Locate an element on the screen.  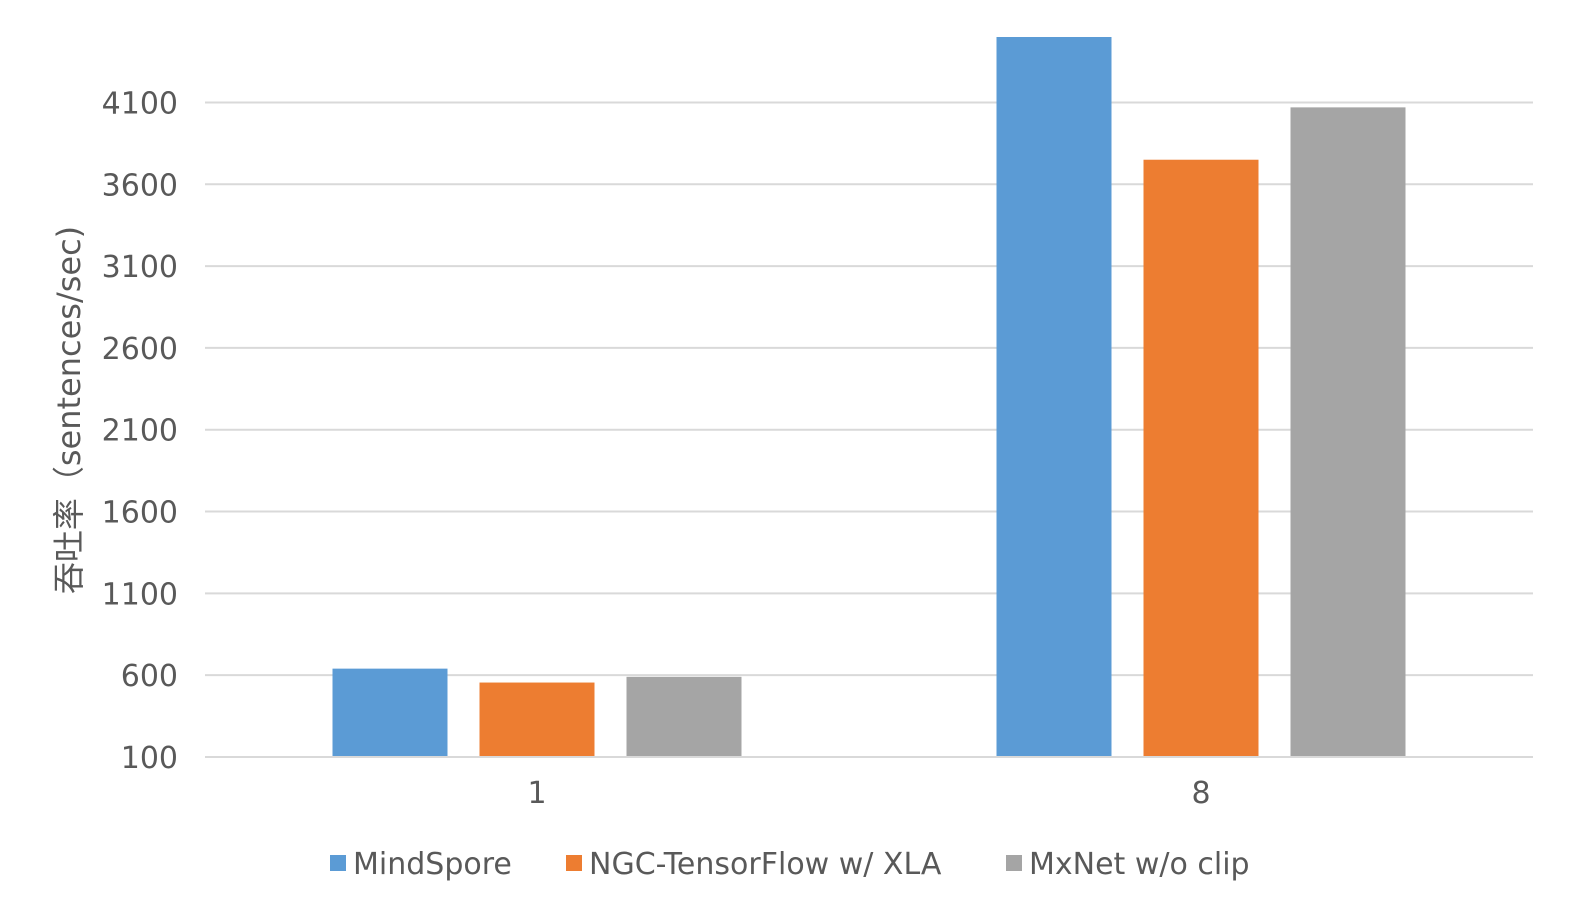
y-tick-label-1600: 1600 is located at coordinates (140, 513).